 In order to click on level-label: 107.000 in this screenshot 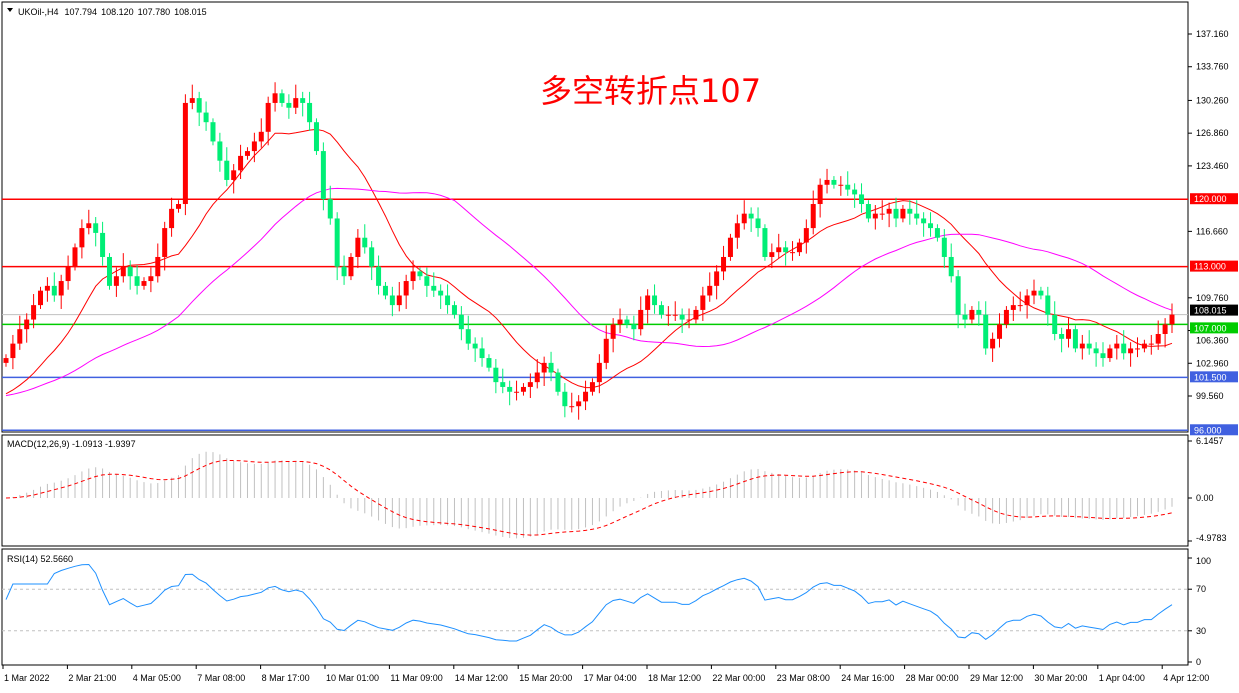, I will do `click(1210, 328)`.